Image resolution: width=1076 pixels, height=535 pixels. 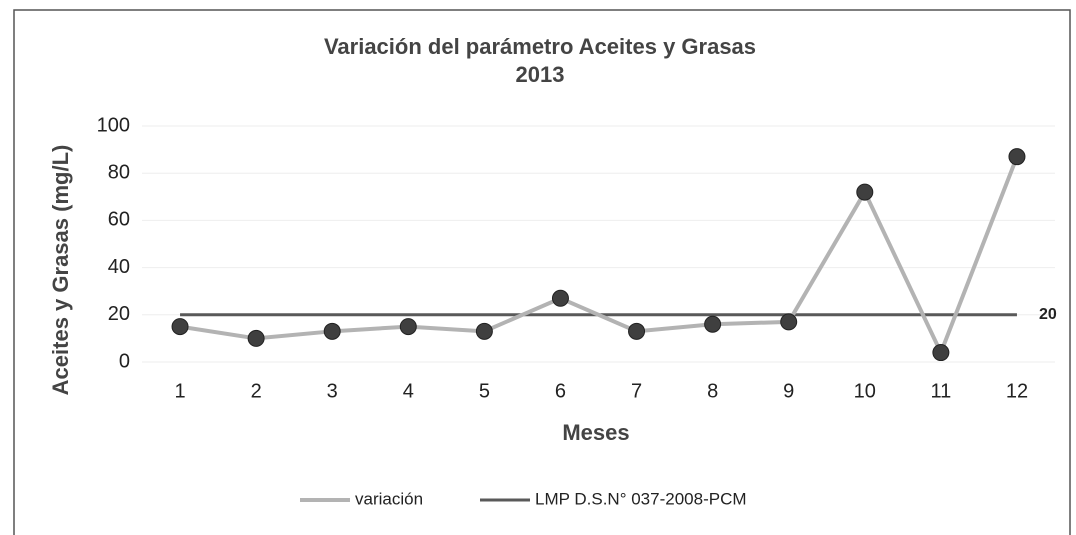 I want to click on legend-label: variación, so click(x=389, y=498).